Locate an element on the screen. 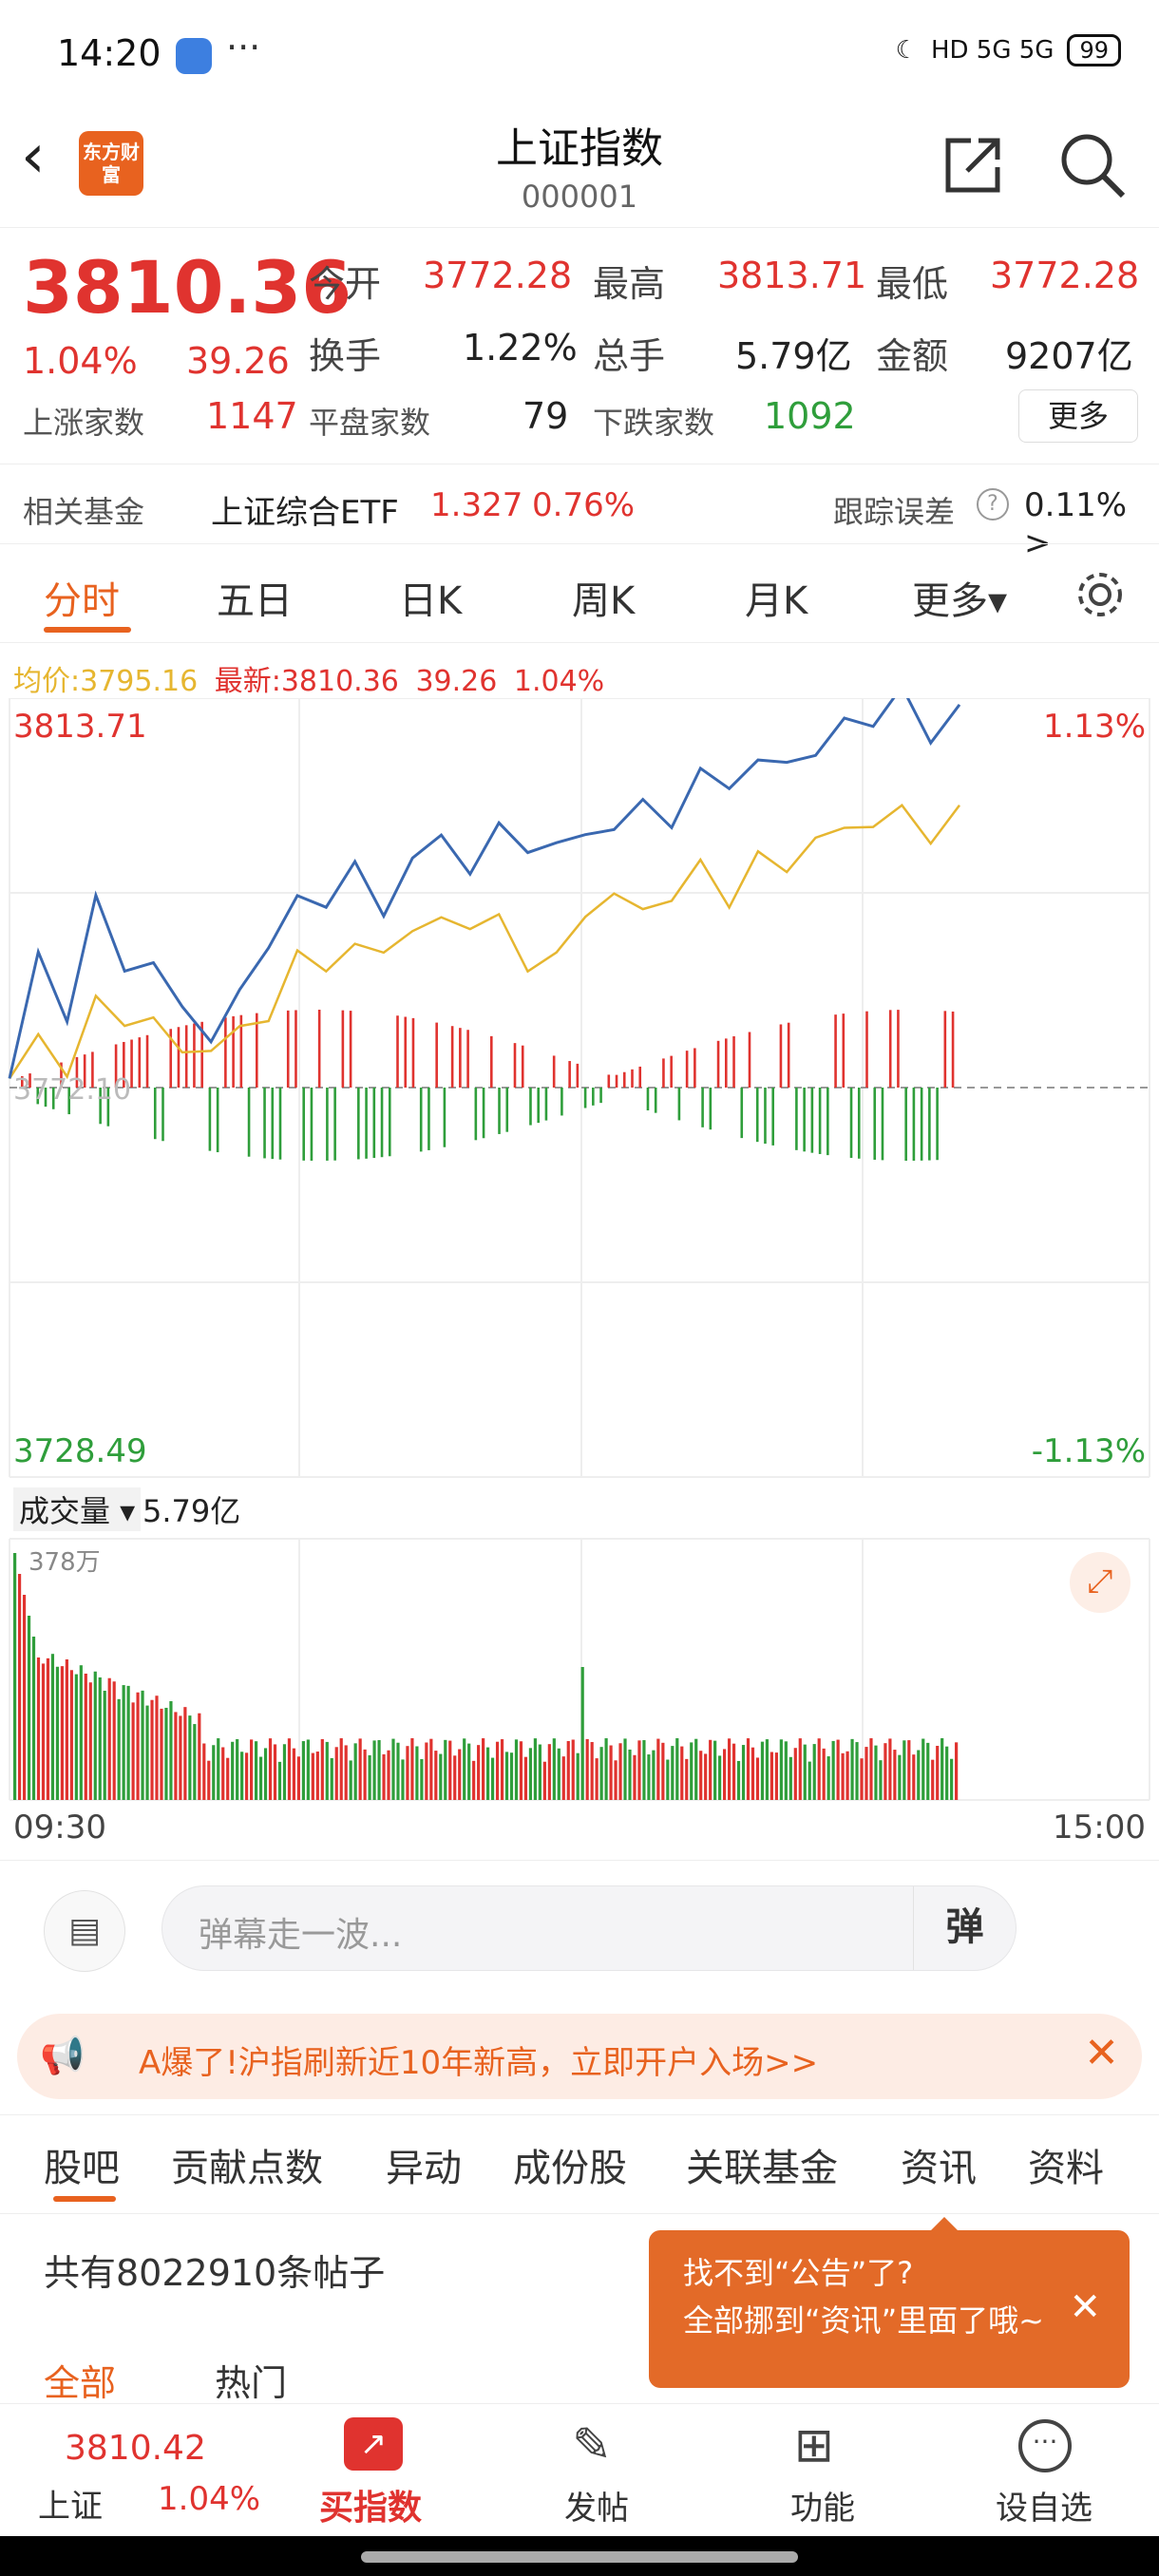 The image size is (1159, 2576). banner-text: A爆了!沪指刷新近10年新高，立即开户入场>> is located at coordinates (479, 2063).